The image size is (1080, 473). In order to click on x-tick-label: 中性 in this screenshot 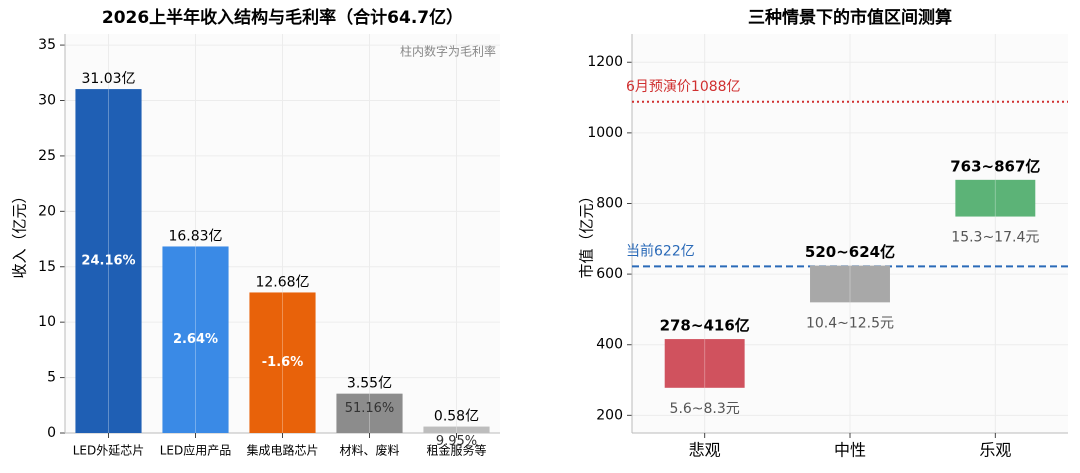, I will do `click(850, 450)`.